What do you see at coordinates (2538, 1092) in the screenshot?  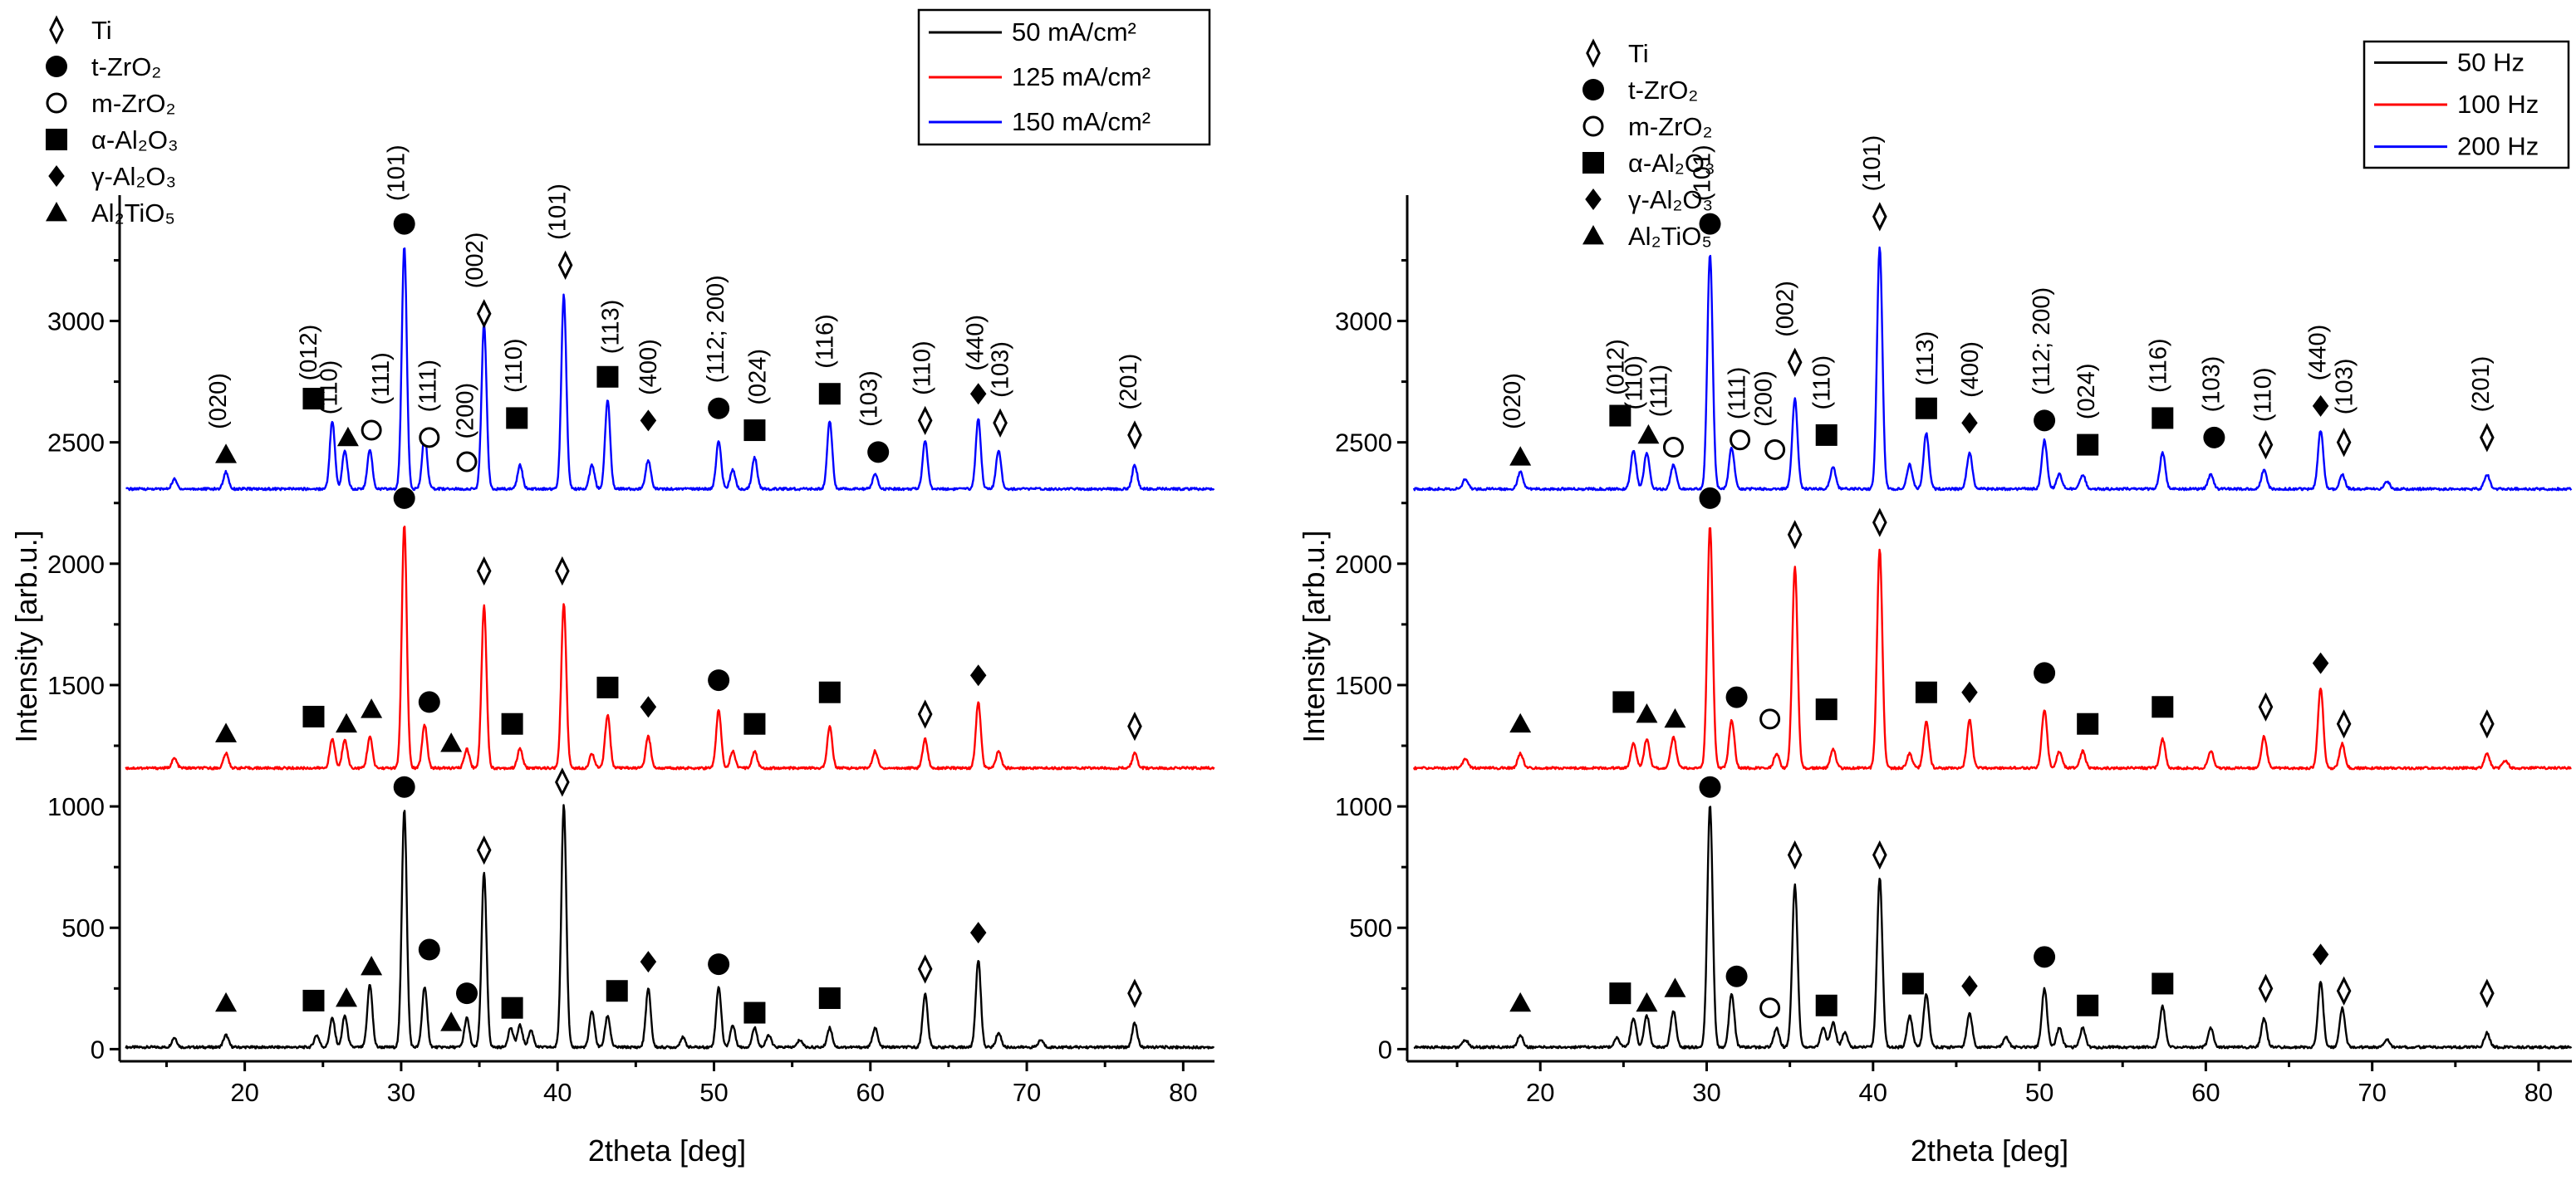 I see `x-tick-label: 80` at bounding box center [2538, 1092].